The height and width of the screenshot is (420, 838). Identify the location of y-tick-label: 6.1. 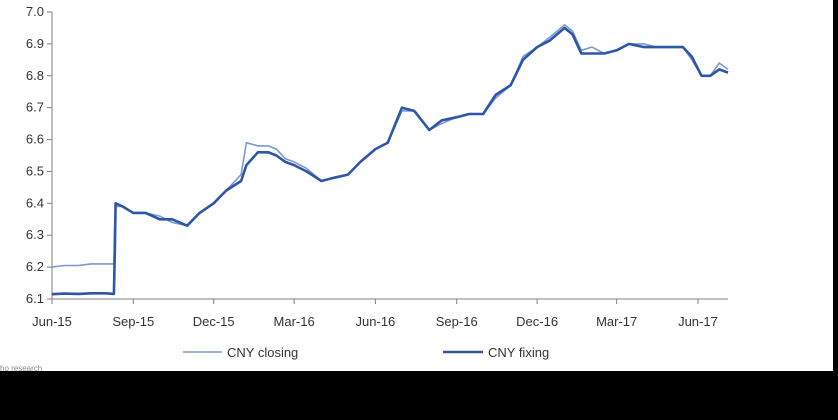
(35, 298).